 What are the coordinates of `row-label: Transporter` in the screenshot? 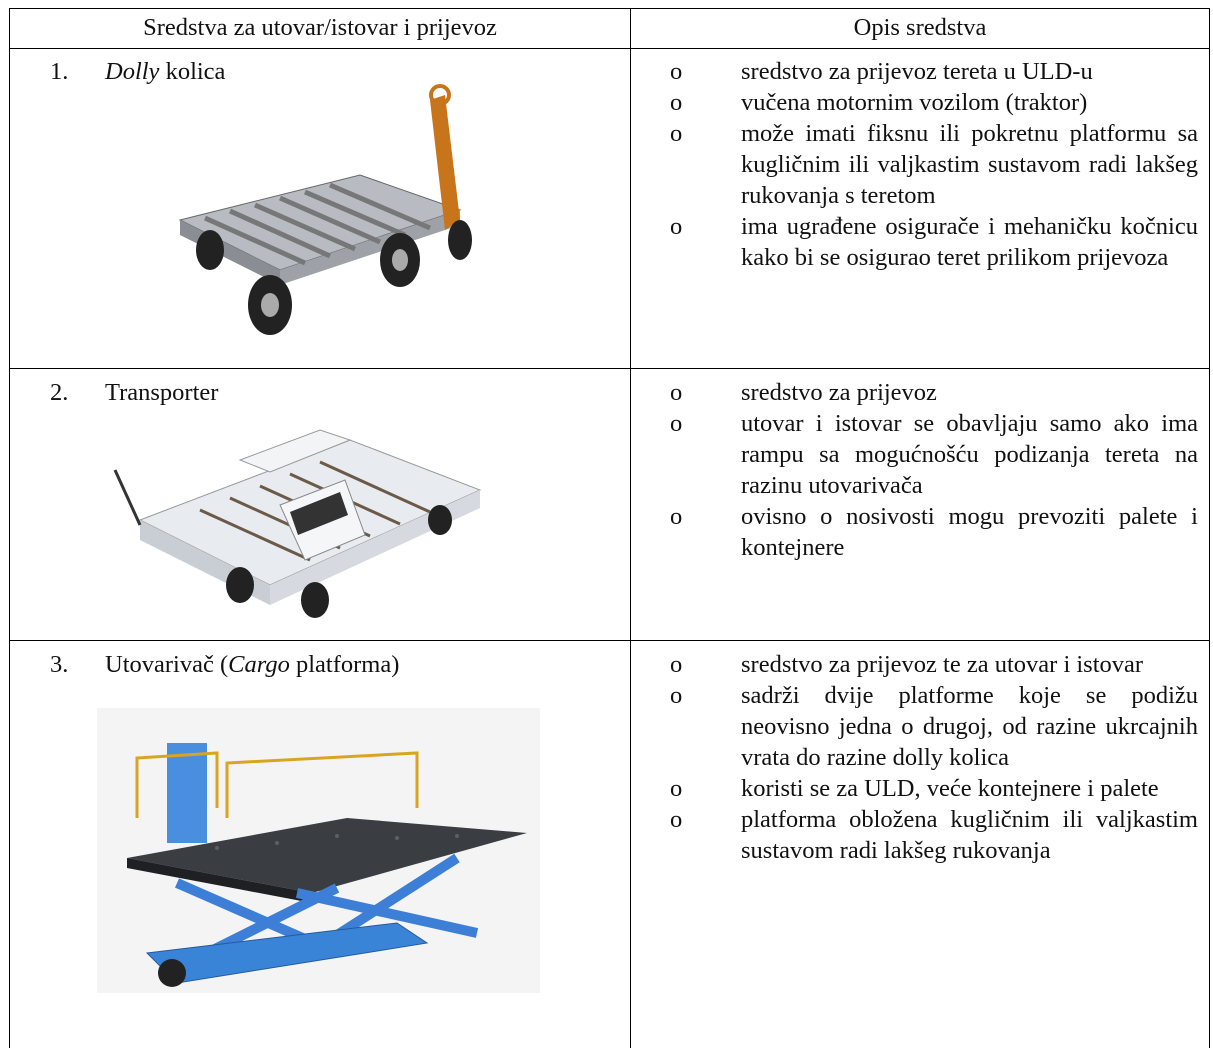 It's located at (161, 392).